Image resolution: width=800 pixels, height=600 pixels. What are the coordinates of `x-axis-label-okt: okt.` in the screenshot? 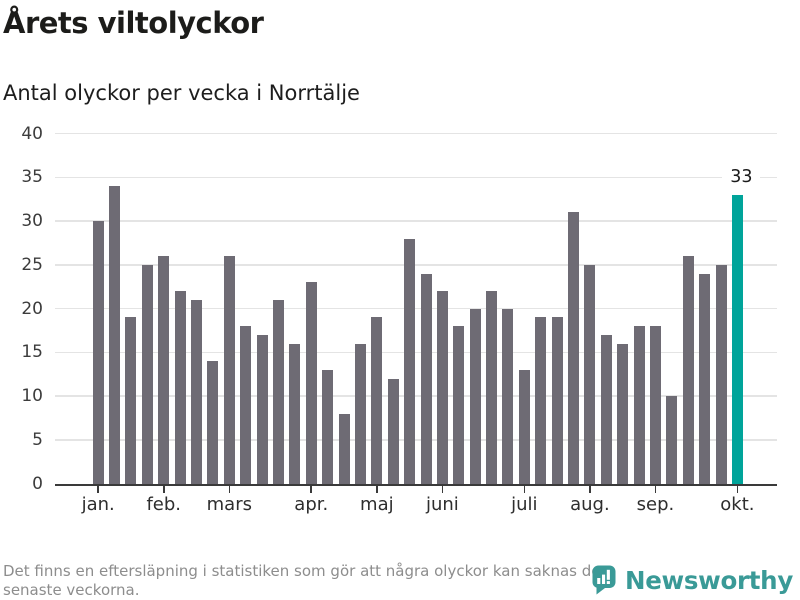 It's located at (737, 504).